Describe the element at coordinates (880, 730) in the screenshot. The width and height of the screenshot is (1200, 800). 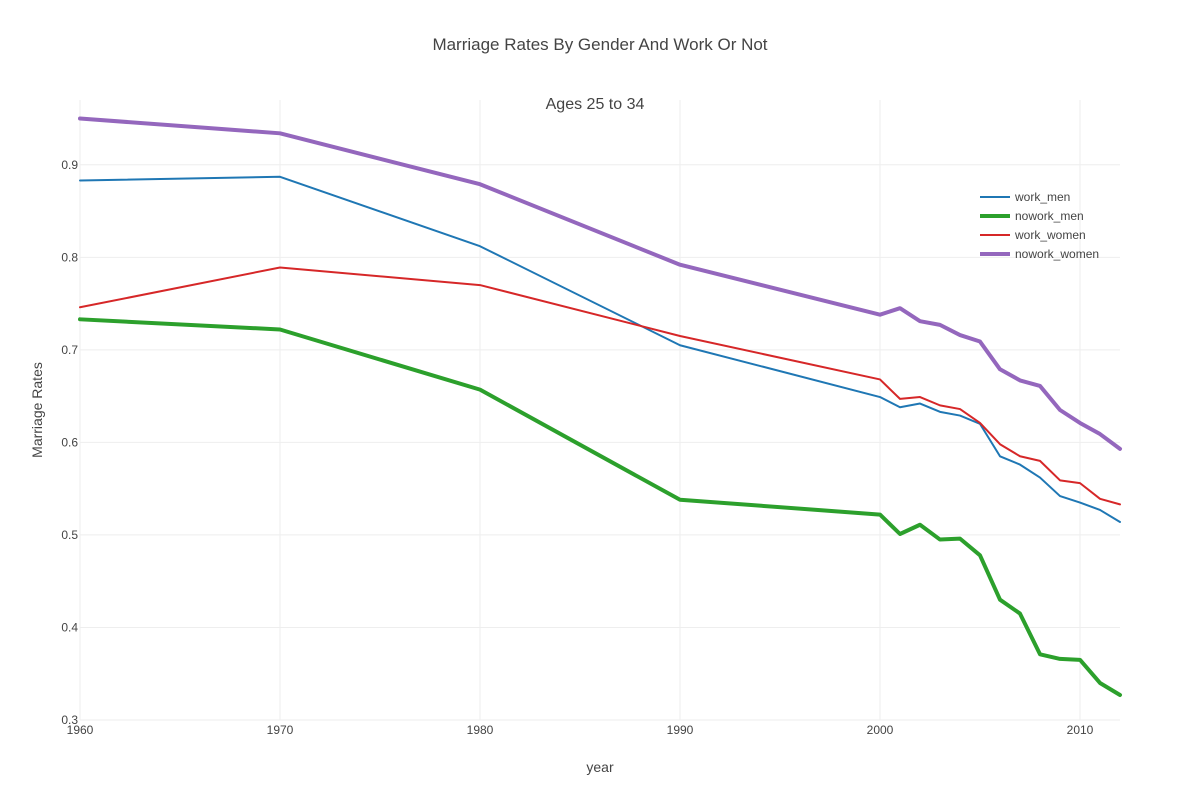
I see `x-tick-label-2000: 2000` at that location.